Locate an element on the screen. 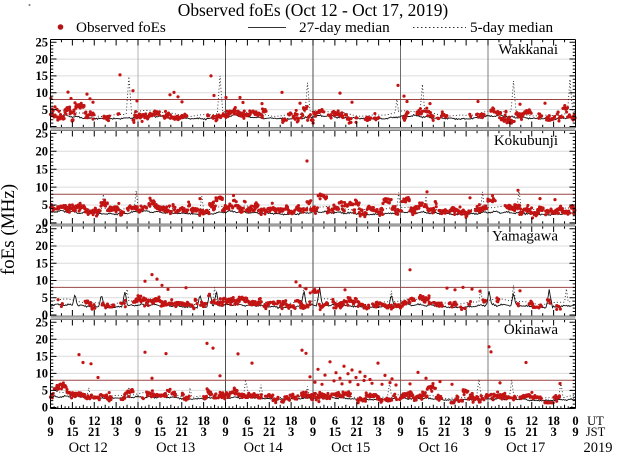  svg-text: Kokubunji is located at coordinates (526, 141).